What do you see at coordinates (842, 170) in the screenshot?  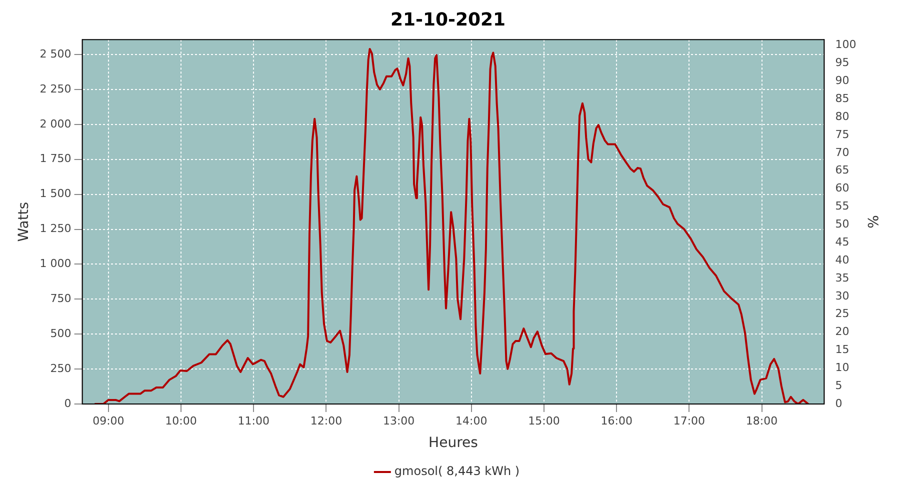 I see `y2-tick-label: 65` at bounding box center [842, 170].